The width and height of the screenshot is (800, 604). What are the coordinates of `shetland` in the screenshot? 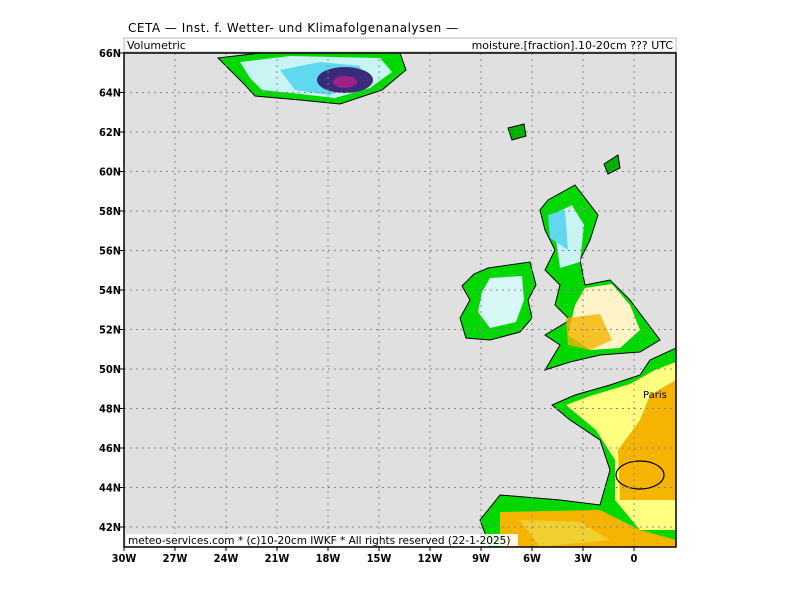 It's located at (612, 164).